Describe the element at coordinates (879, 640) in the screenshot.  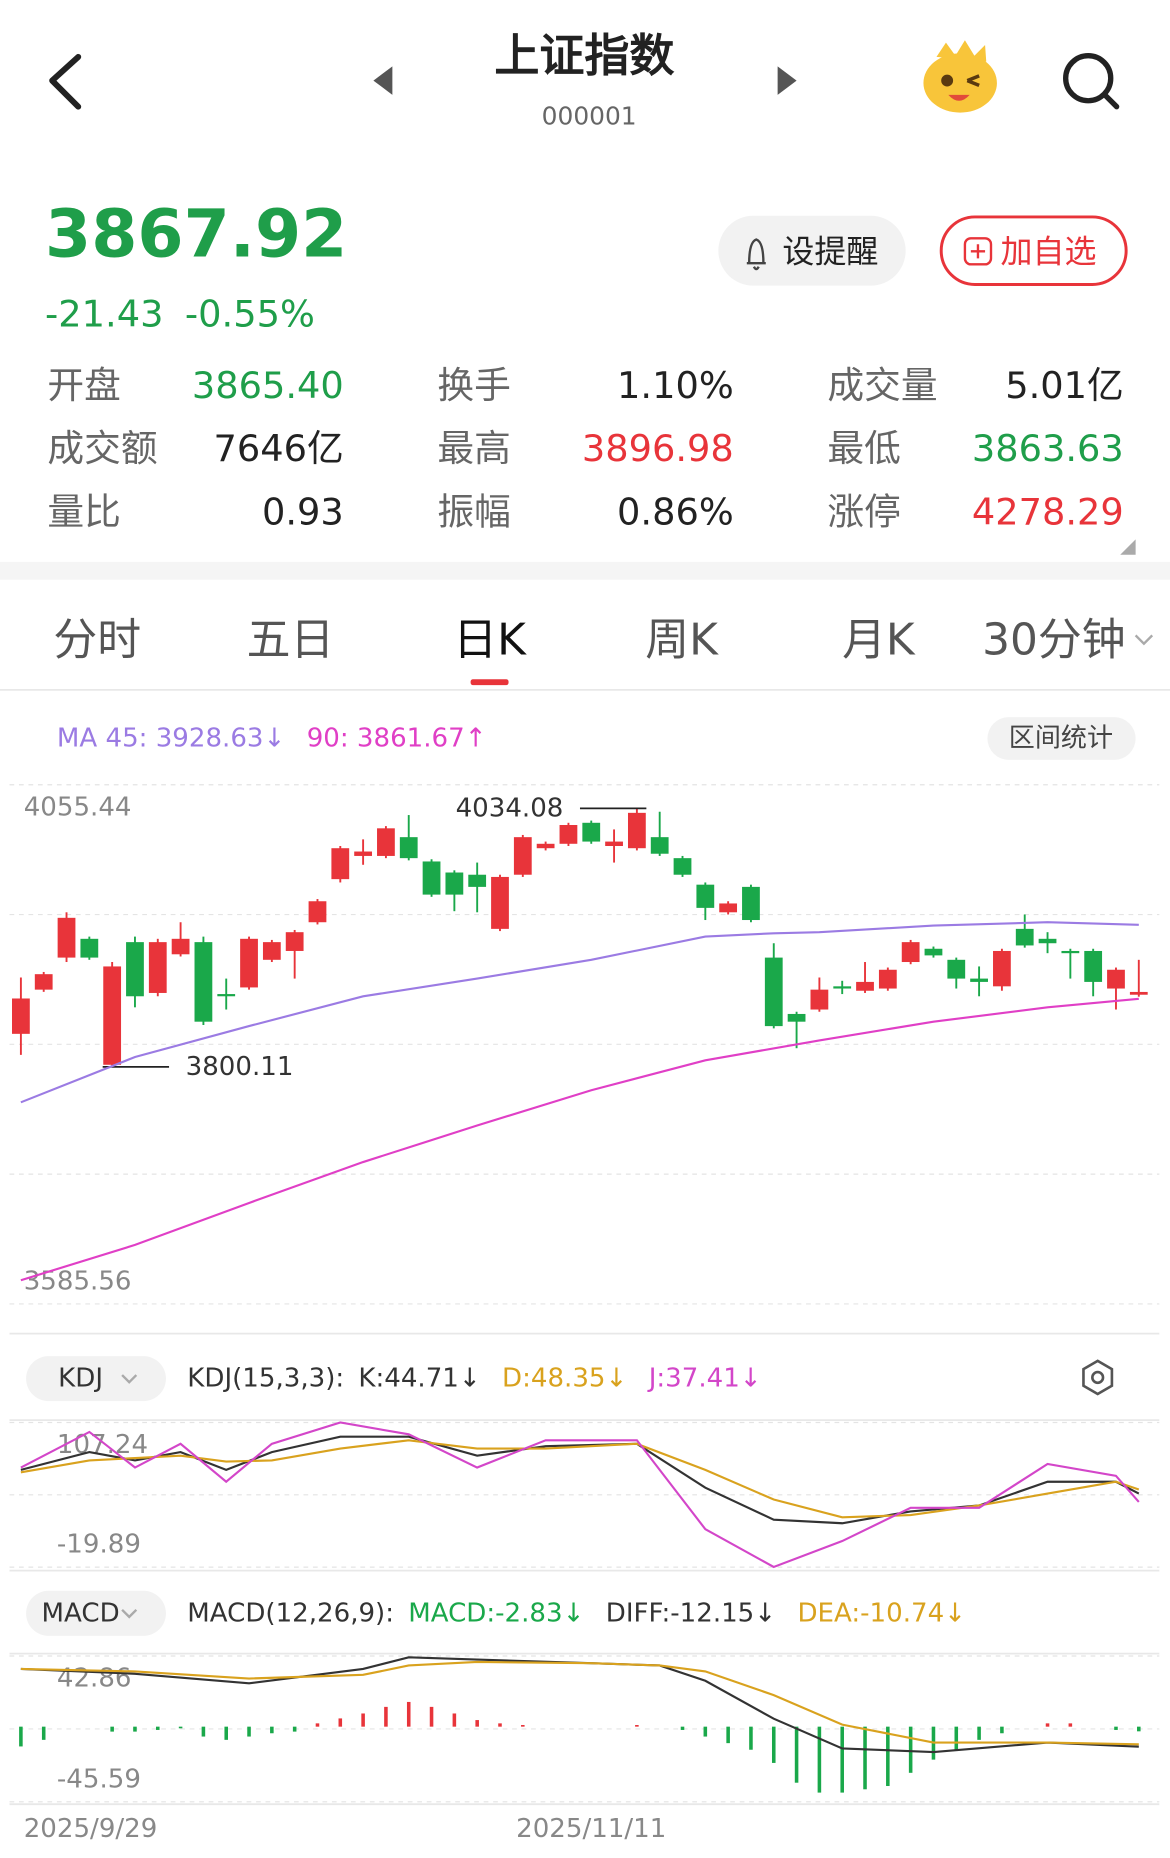
I see `tab: 月K` at that location.